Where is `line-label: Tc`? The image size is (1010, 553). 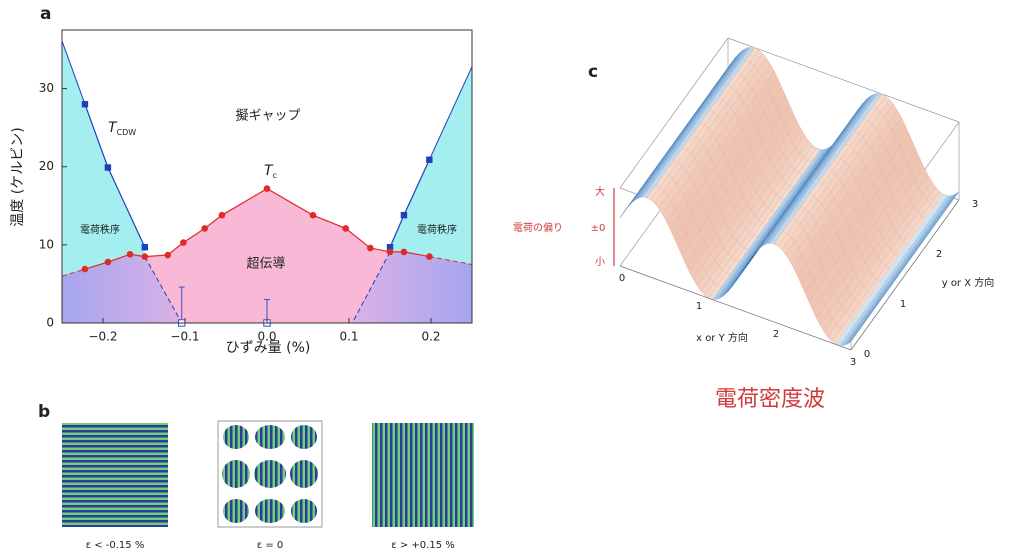 line-label: Tc is located at coordinates (270, 171).